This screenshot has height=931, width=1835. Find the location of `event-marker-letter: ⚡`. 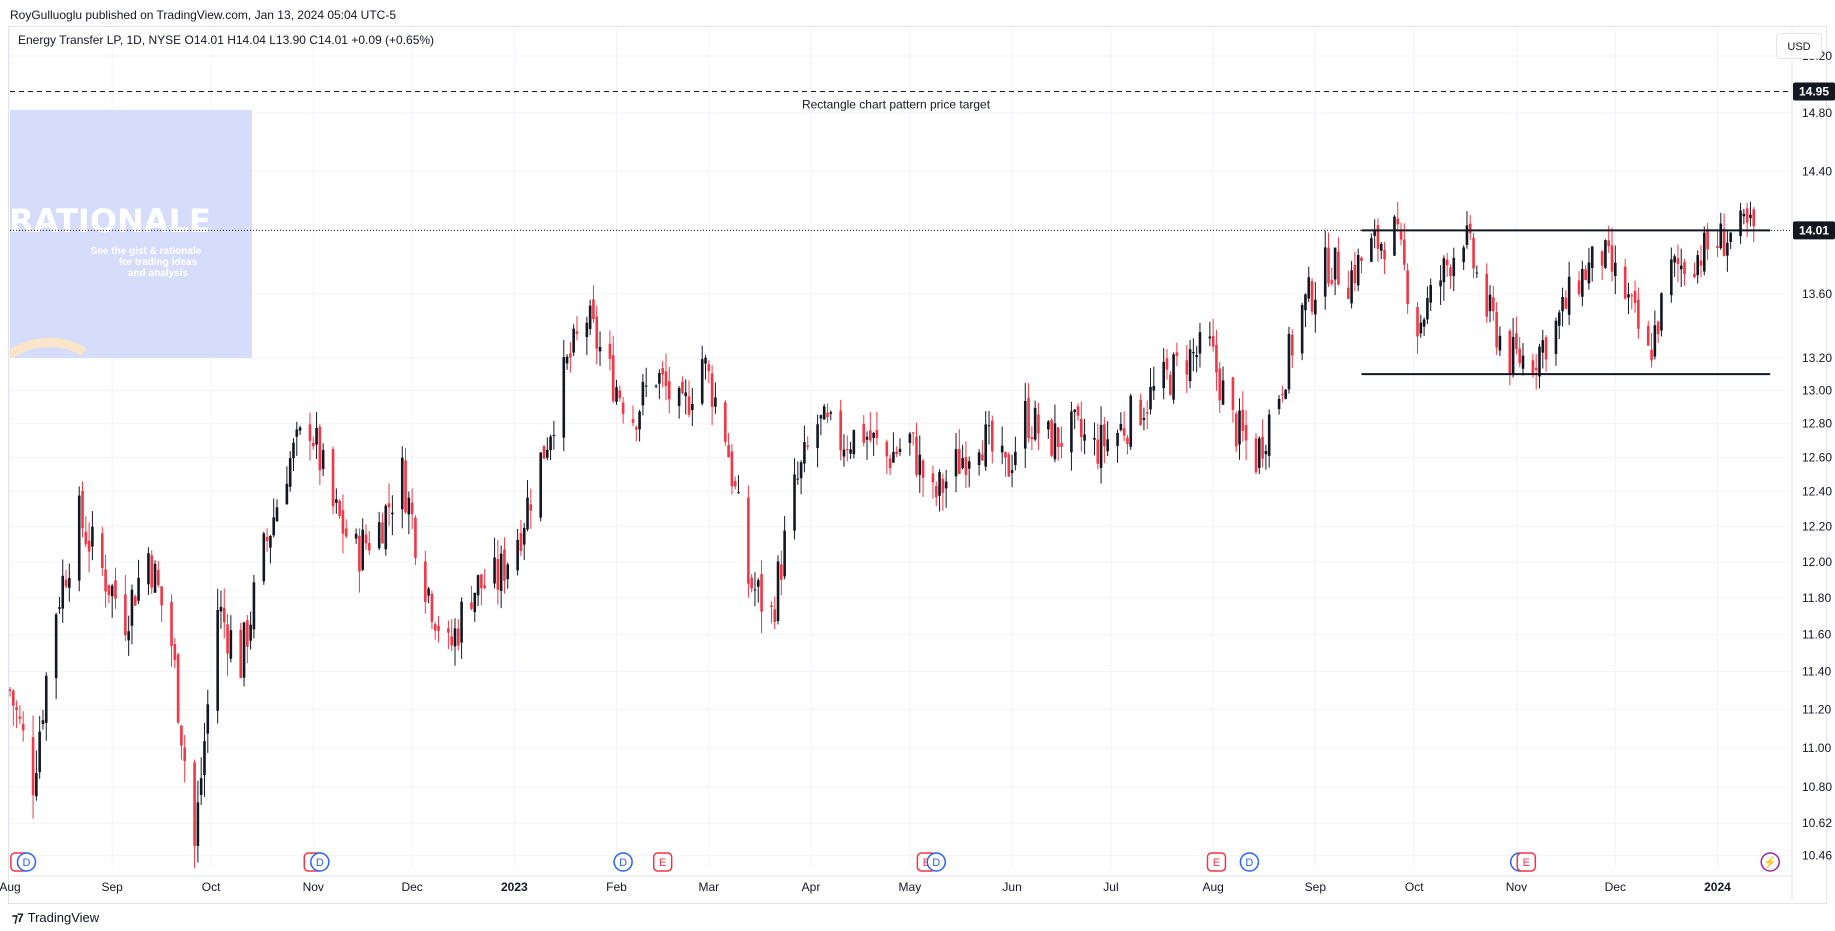

event-marker-letter: ⚡ is located at coordinates (1770, 862).